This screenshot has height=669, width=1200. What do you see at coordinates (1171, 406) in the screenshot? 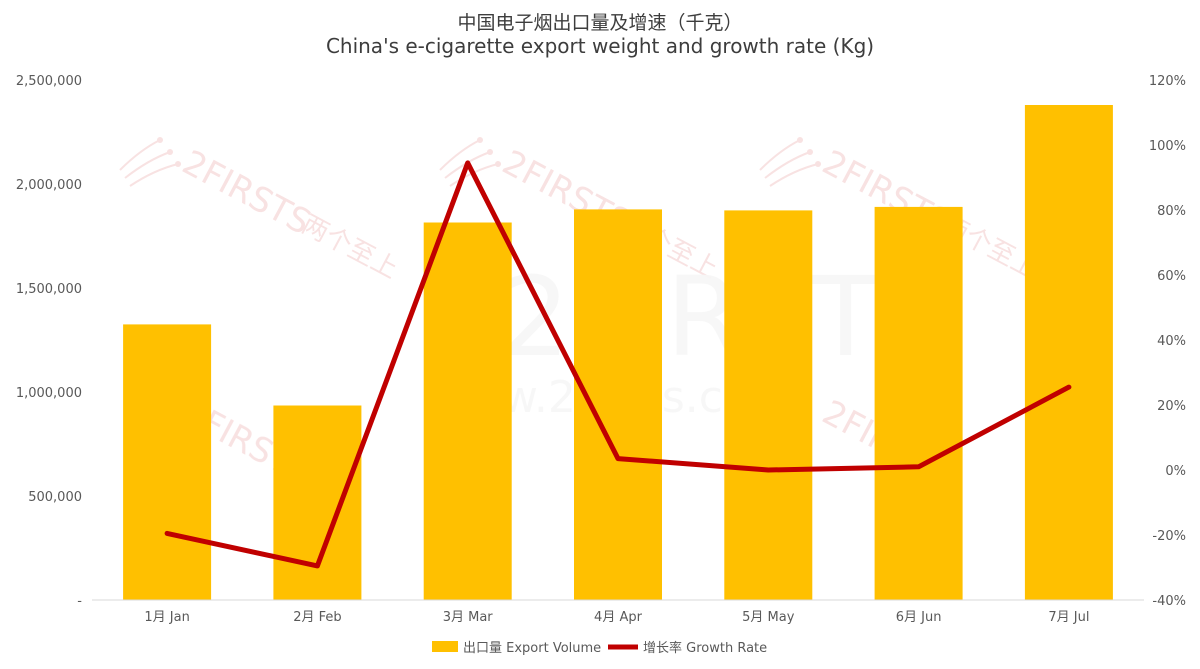
I see `y-right-tick-label: 20%` at bounding box center [1171, 406].